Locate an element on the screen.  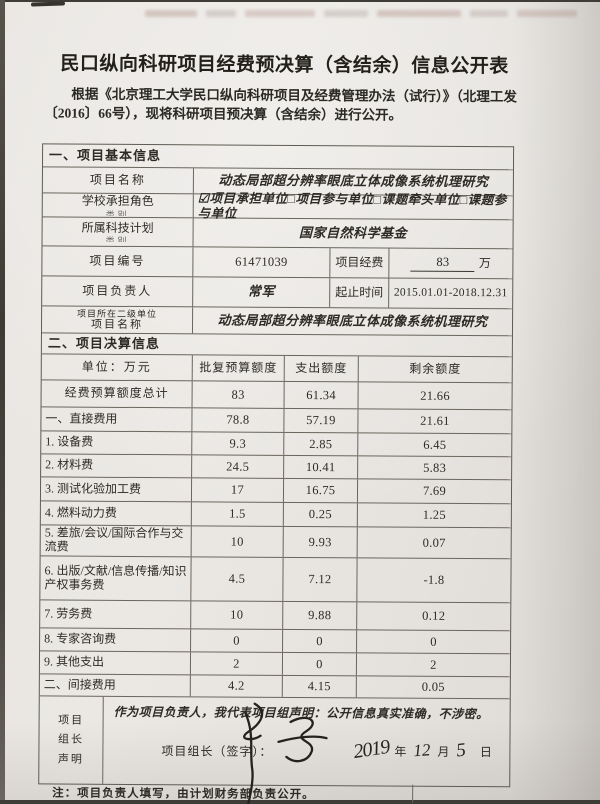
program-value: 国家自然科学基金 is located at coordinates (353, 233).